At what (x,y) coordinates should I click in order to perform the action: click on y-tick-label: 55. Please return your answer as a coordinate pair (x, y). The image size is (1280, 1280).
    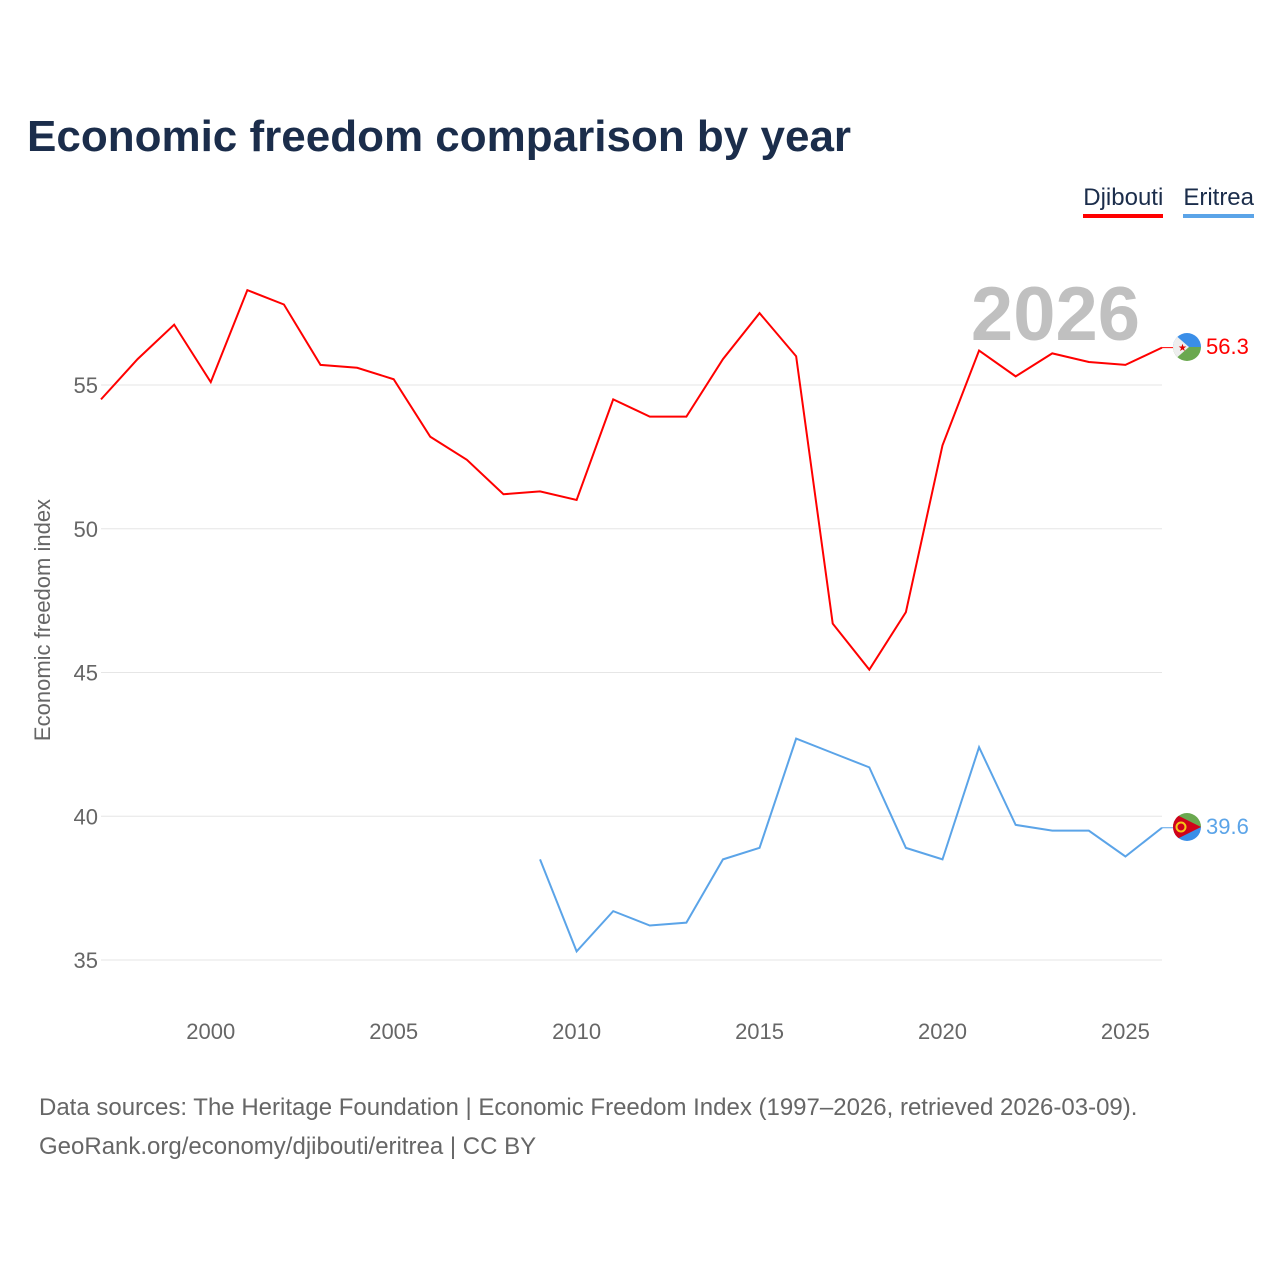
    Looking at the image, I should click on (86, 385).